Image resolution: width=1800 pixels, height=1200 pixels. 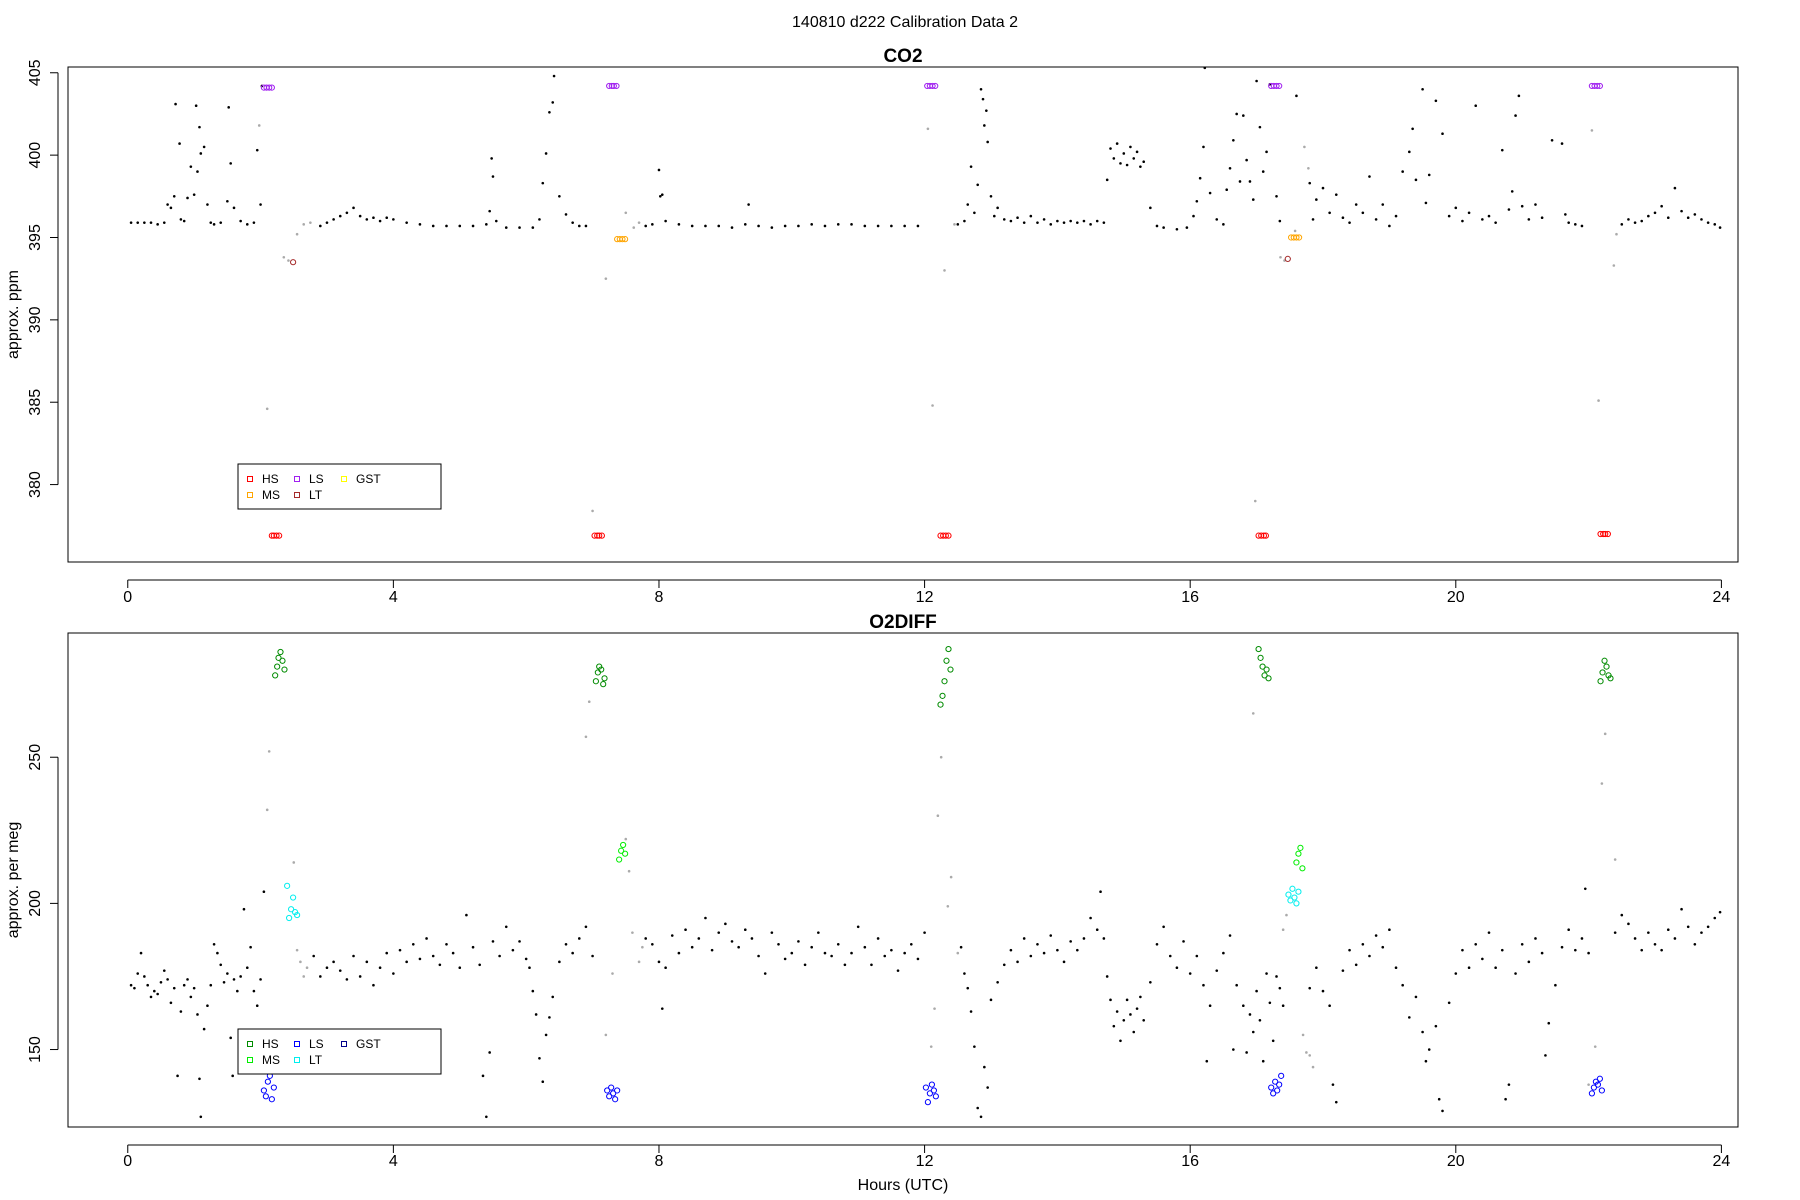 What do you see at coordinates (905, 22) in the screenshot?
I see `figure-title: 140810 d222 Calibration Data 2` at bounding box center [905, 22].